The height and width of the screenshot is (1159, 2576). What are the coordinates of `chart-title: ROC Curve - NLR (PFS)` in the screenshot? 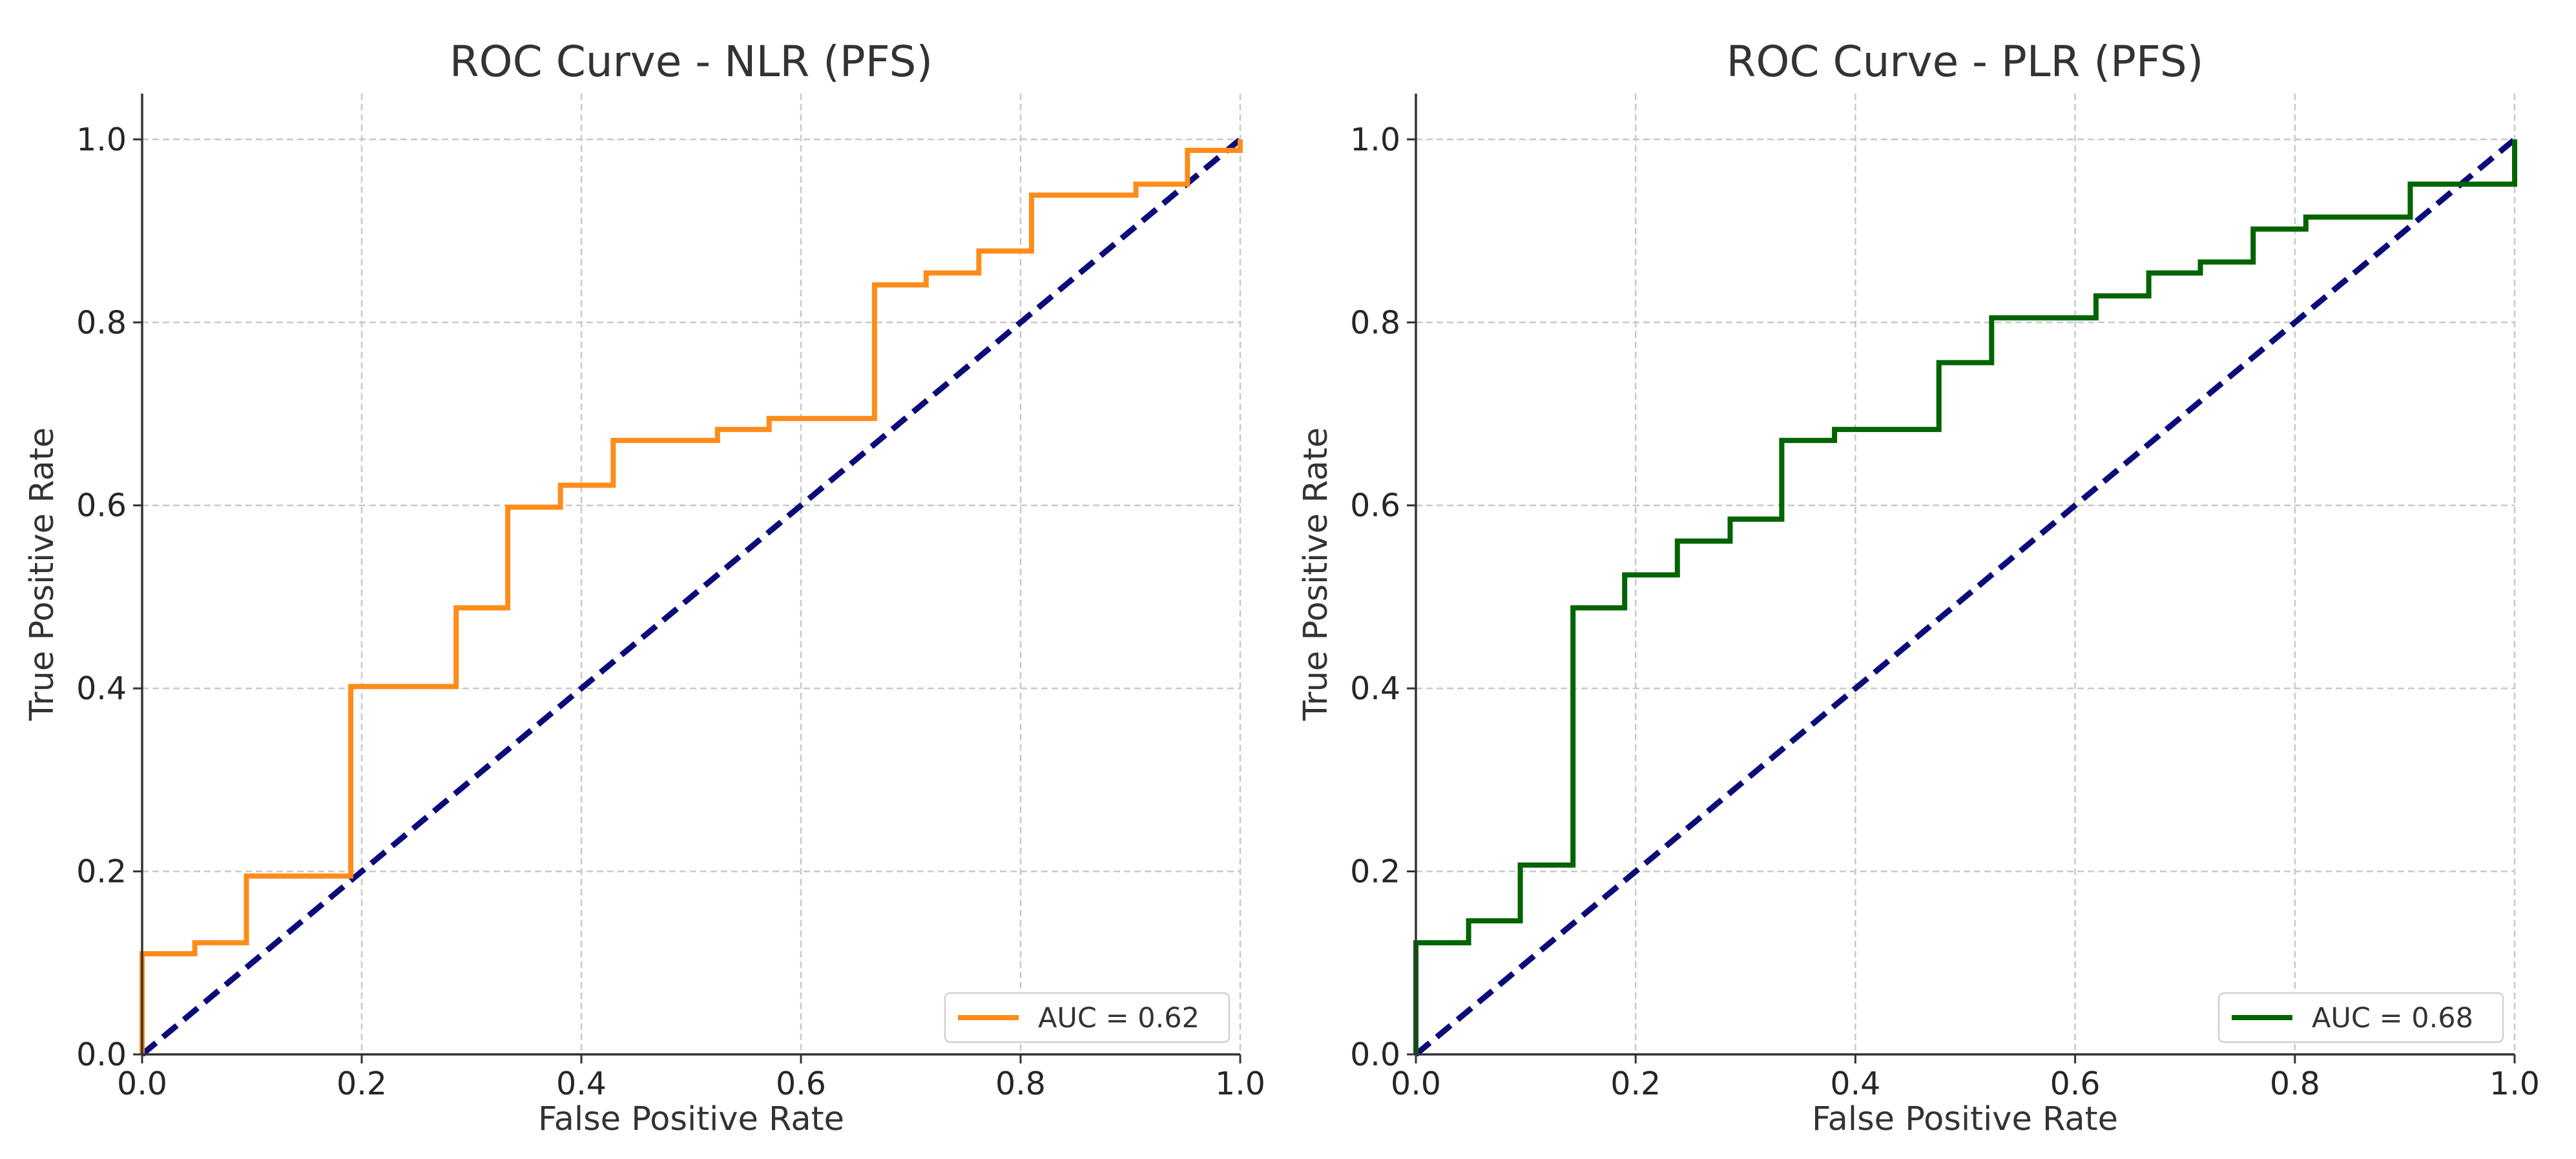 It's located at (691, 62).